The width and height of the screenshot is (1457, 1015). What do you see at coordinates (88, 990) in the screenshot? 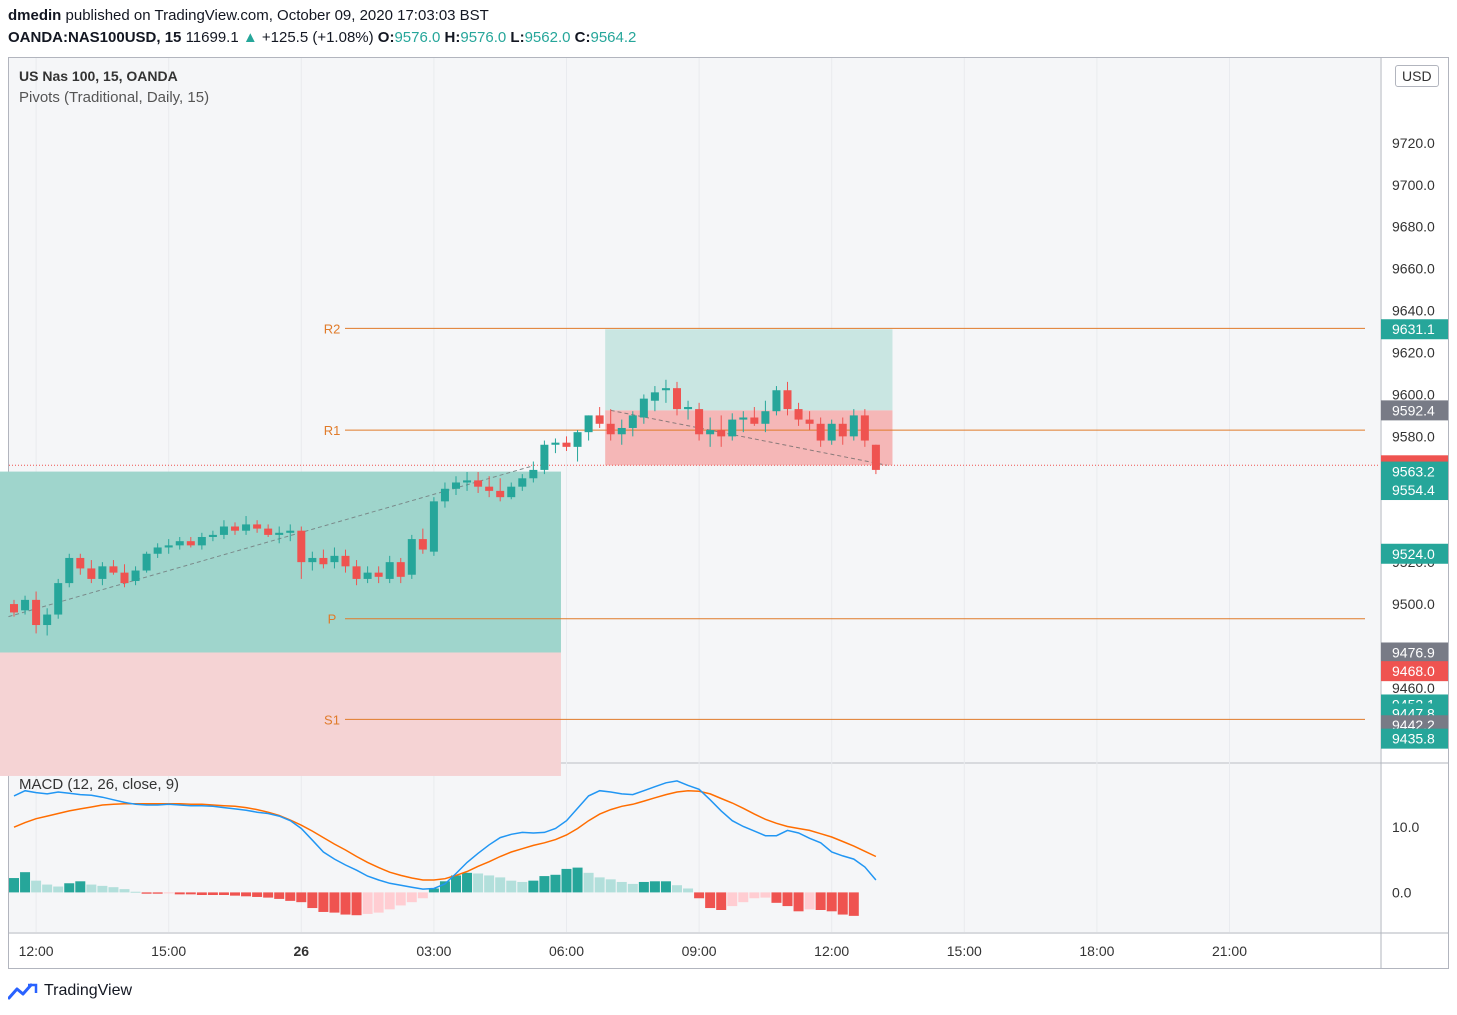
I see `tradingview-brand: TradingView` at bounding box center [88, 990].